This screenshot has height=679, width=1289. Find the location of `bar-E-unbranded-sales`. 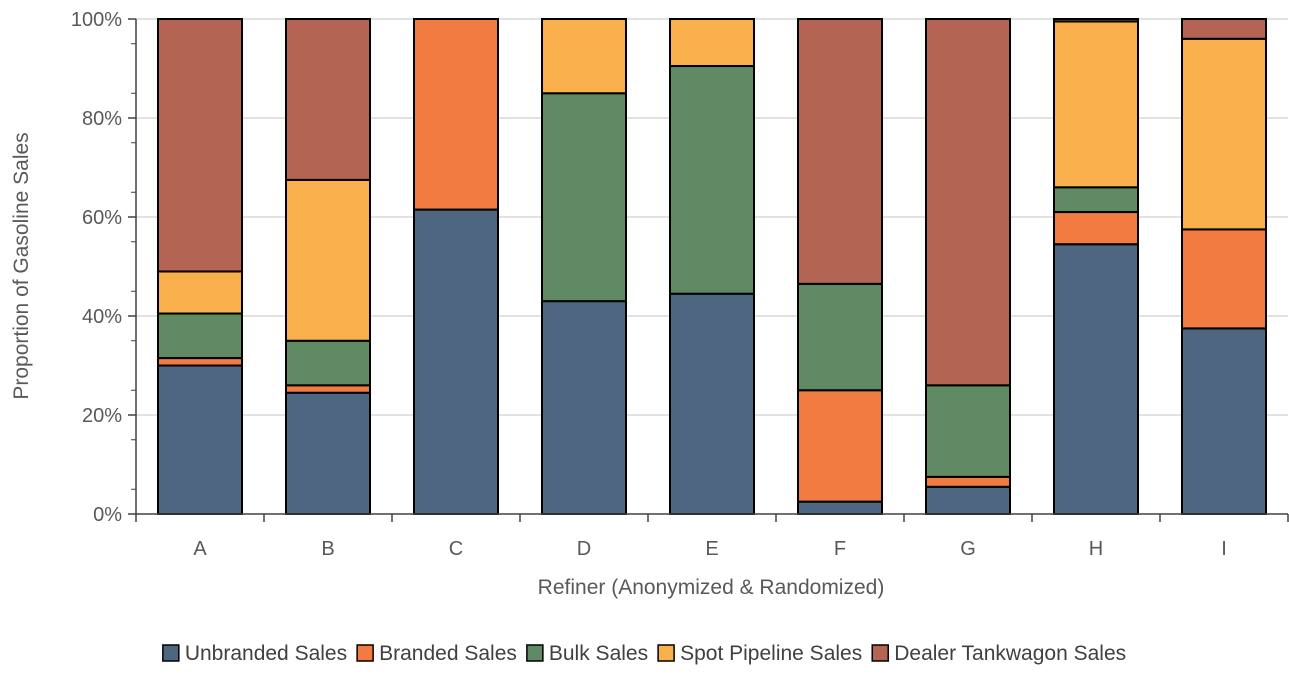

bar-E-unbranded-sales is located at coordinates (712, 403).